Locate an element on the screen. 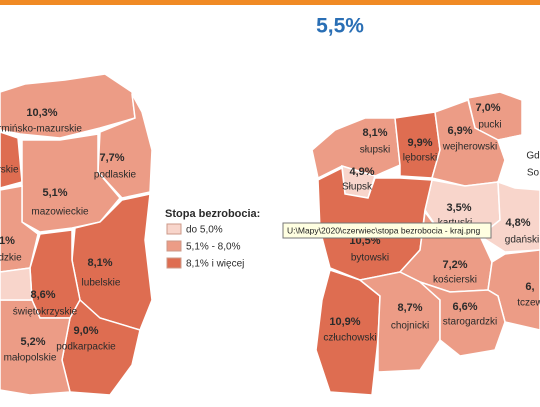 The height and width of the screenshot is (407, 540). region-name: So is located at coordinates (533, 173).